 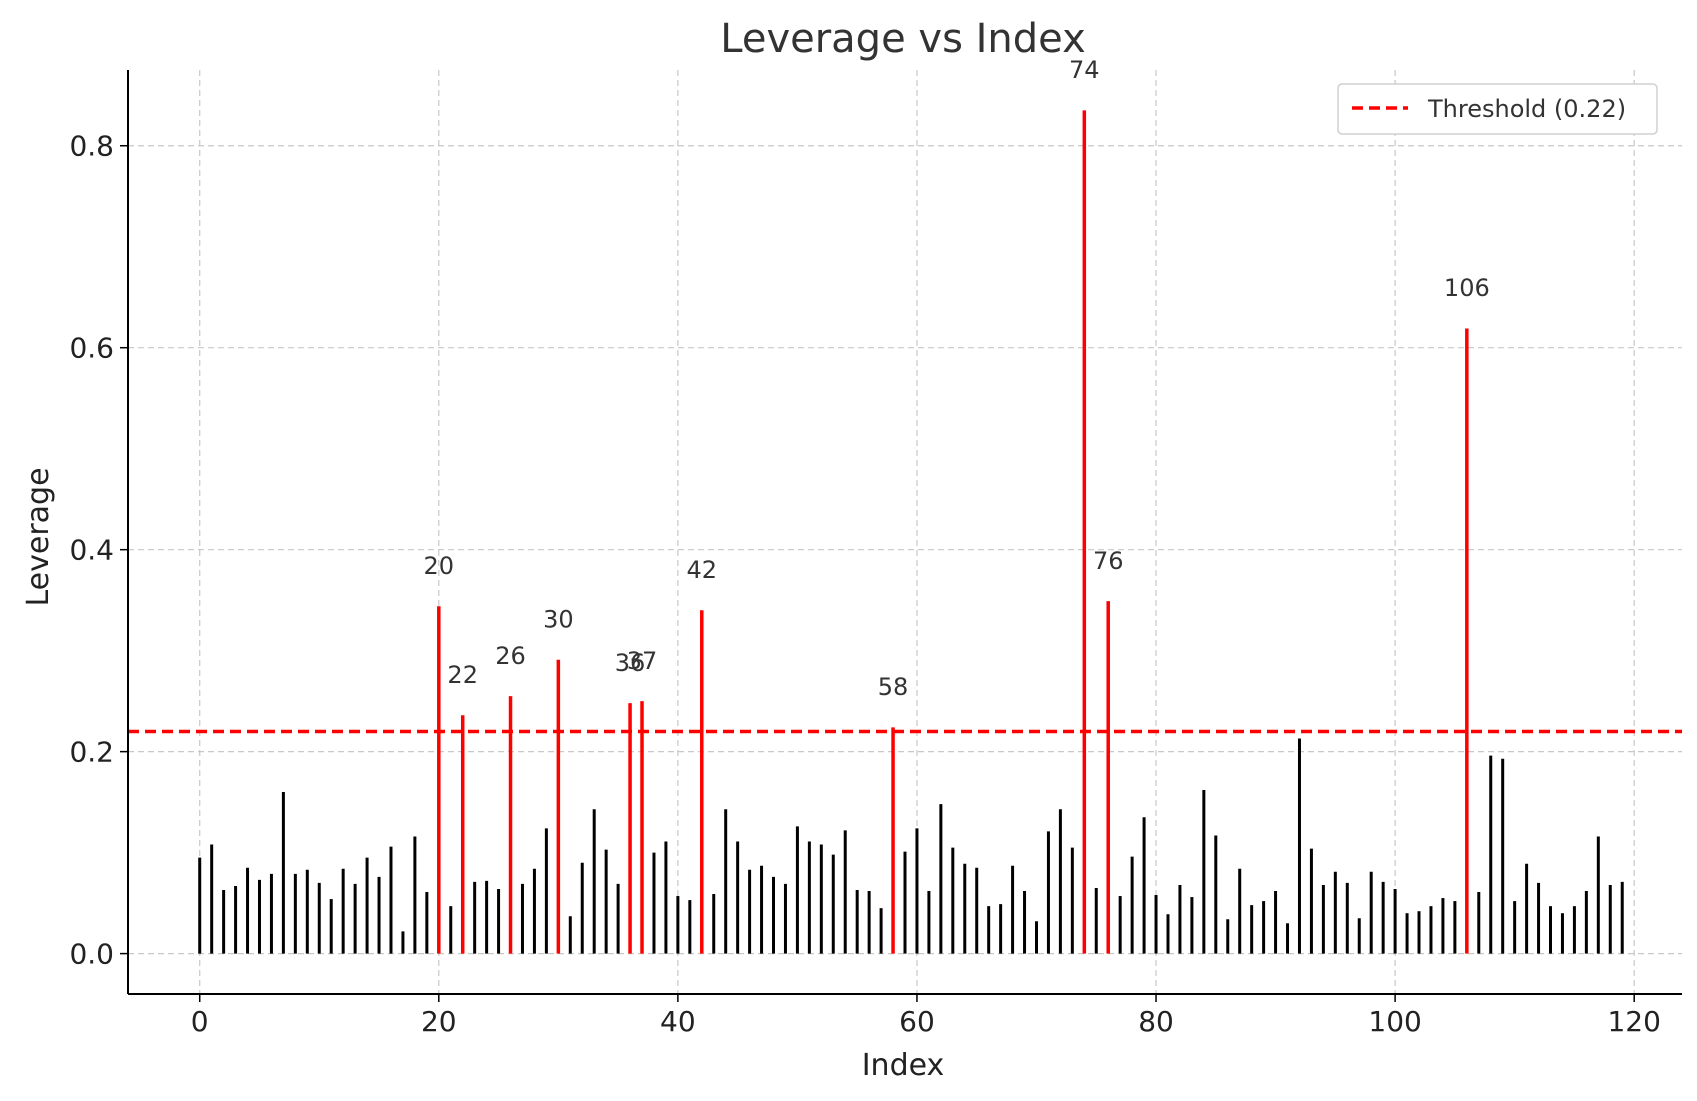 What do you see at coordinates (200, 1021) in the screenshot?
I see `x-tick-label: 0` at bounding box center [200, 1021].